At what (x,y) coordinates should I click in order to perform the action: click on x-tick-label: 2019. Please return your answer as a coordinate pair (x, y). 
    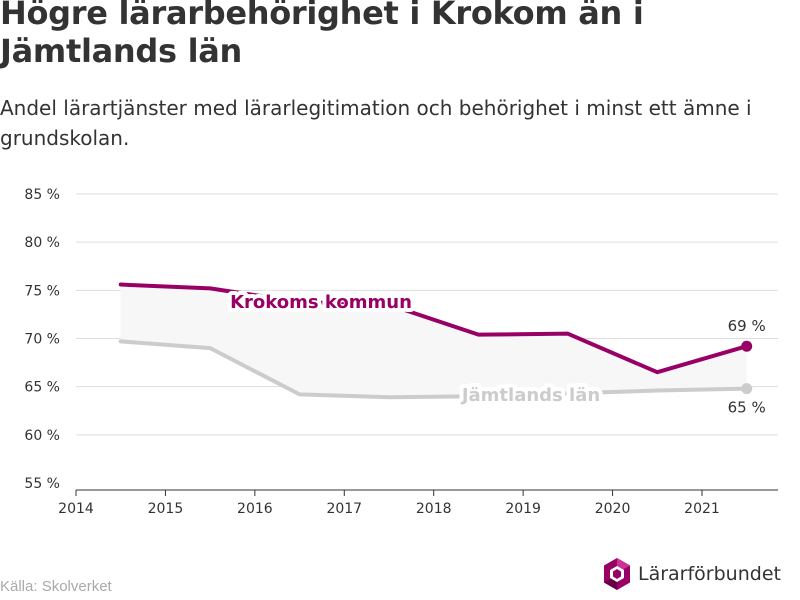
    Looking at the image, I should click on (523, 509).